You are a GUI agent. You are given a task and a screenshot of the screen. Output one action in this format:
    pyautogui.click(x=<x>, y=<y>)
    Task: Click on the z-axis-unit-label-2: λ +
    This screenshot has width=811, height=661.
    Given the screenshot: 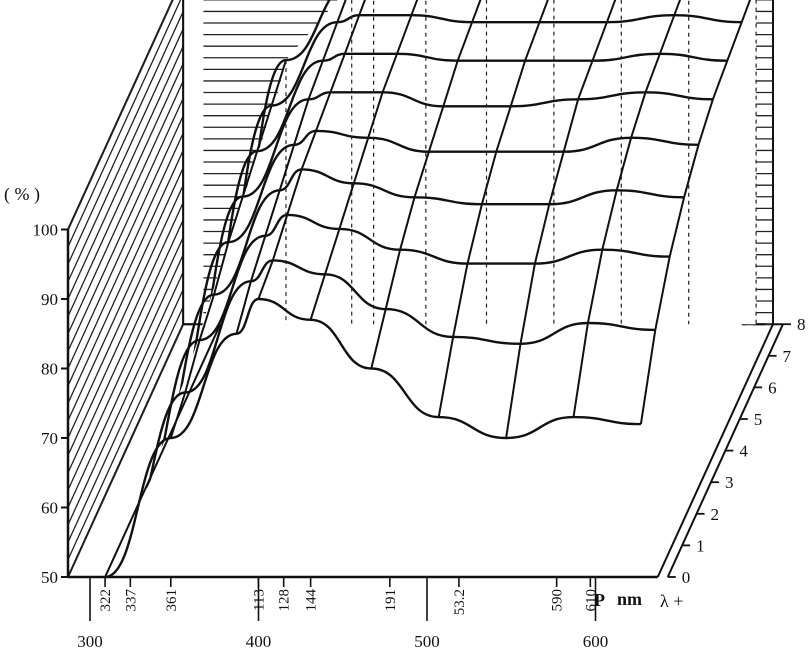 What is the action you would take?
    pyautogui.click(x=671, y=601)
    